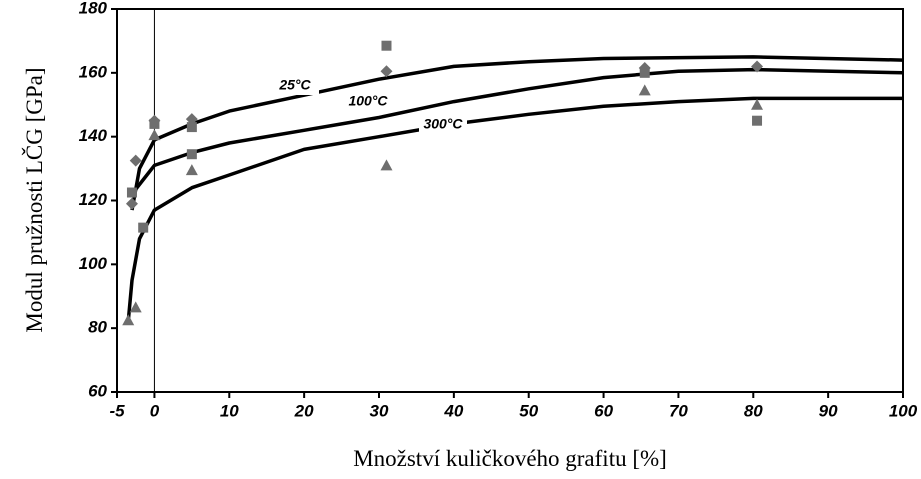 The height and width of the screenshot is (479, 921). I want to click on x-tick-label: 40, so click(453, 410).